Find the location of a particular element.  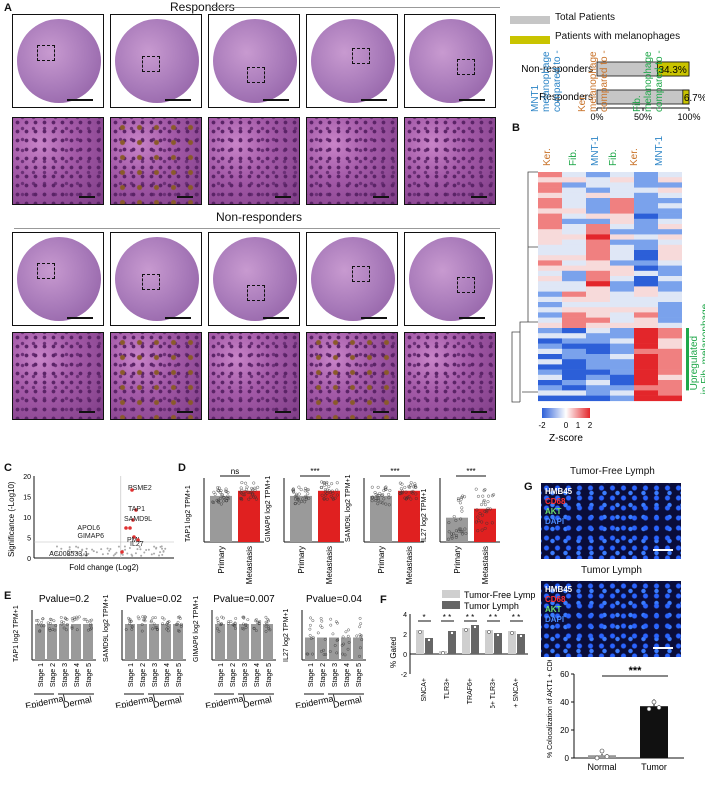

x-tick-label: Stage 3 is located at coordinates (155, 675).